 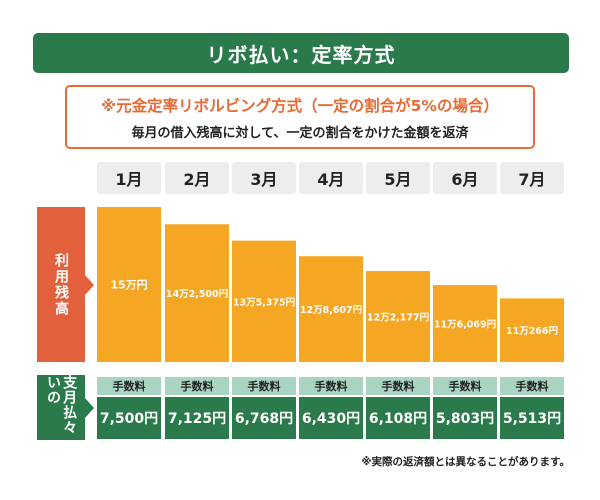 I want to click on month-label-7: 7月, so click(x=532, y=178).